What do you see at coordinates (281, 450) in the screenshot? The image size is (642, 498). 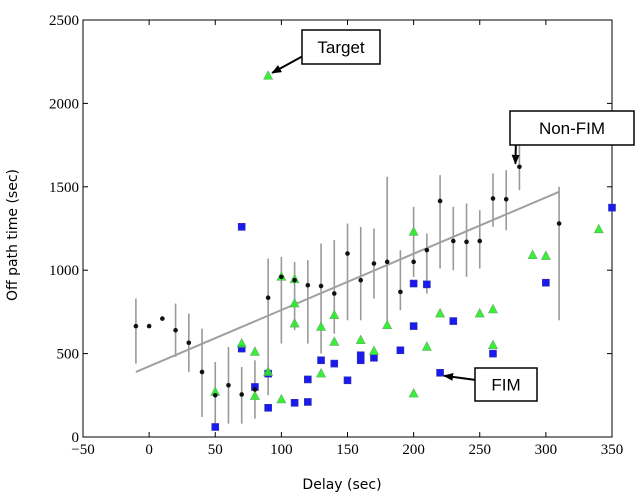 I see `x-tick-label: 100` at bounding box center [281, 450].